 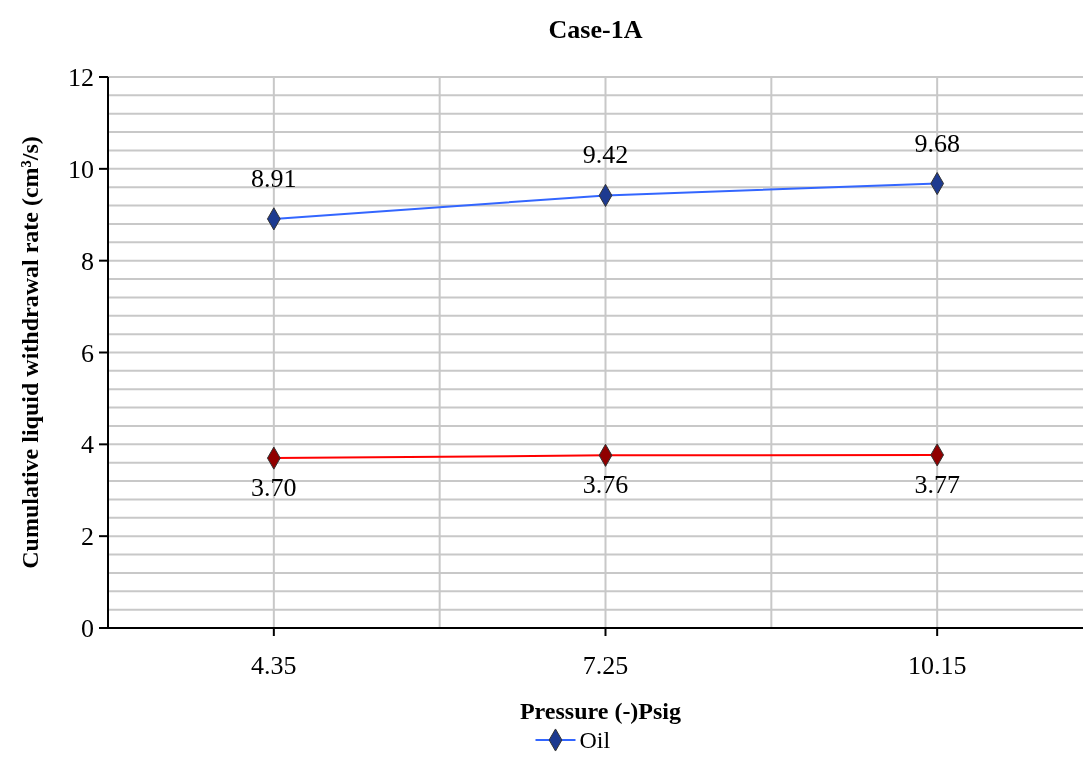 What do you see at coordinates (81, 78) in the screenshot?
I see `y-tick-label: 12` at bounding box center [81, 78].